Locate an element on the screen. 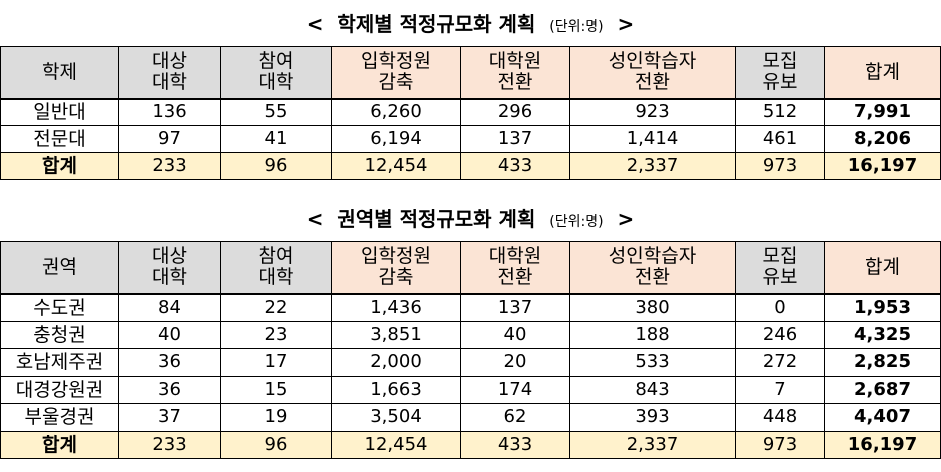 This screenshot has width=941, height=472. participating-universities-cell: 41 is located at coordinates (276, 139).